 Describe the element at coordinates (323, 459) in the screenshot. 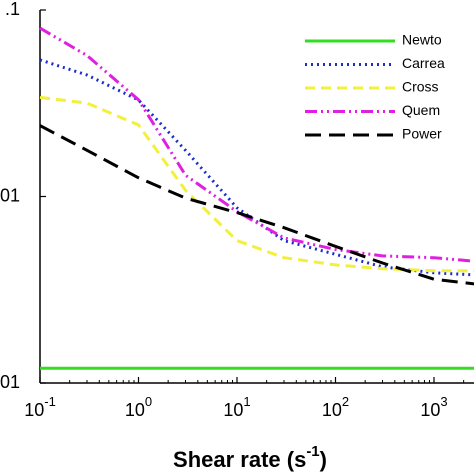

I see `x-label-end: )` at that location.